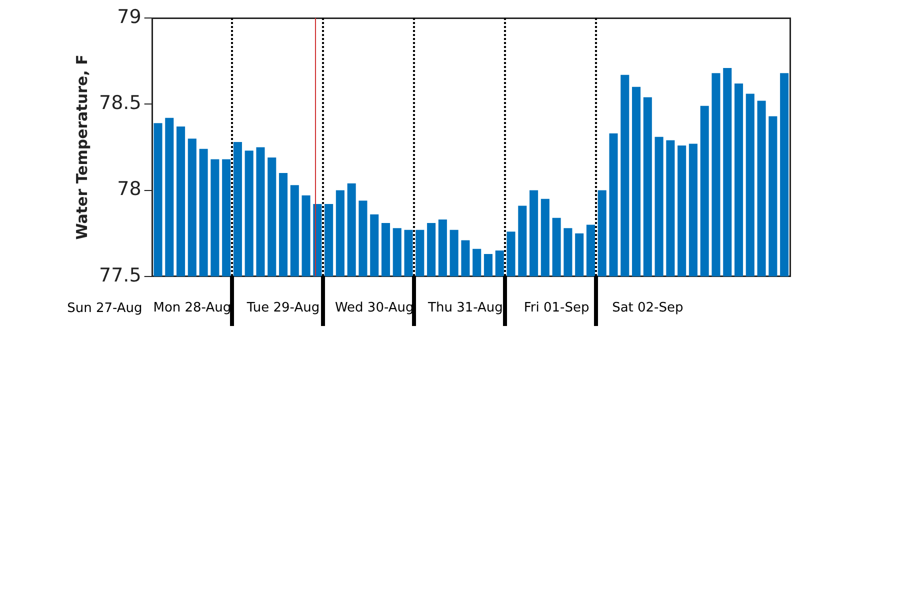 The height and width of the screenshot is (600, 900). I want to click on x-tick-label: Sat 02-Sep, so click(648, 308).